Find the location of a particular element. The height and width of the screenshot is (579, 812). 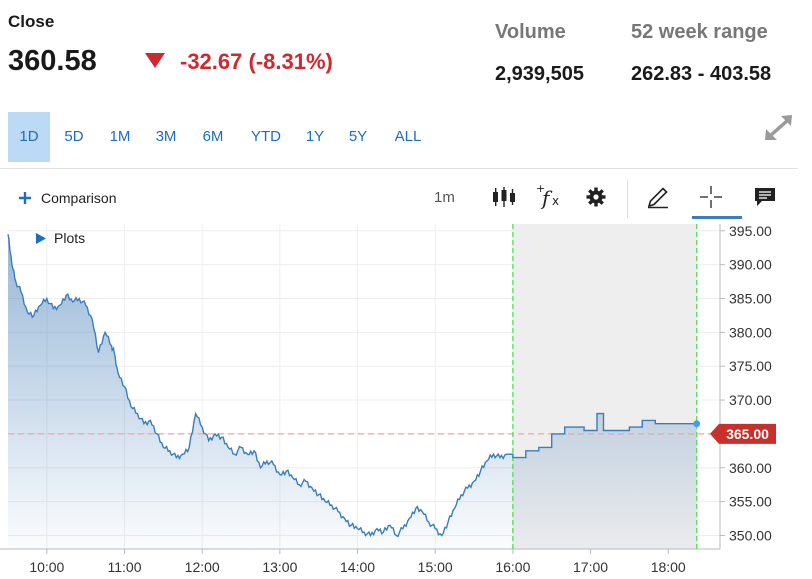

y-tick-label: 380.00 is located at coordinates (750, 332).